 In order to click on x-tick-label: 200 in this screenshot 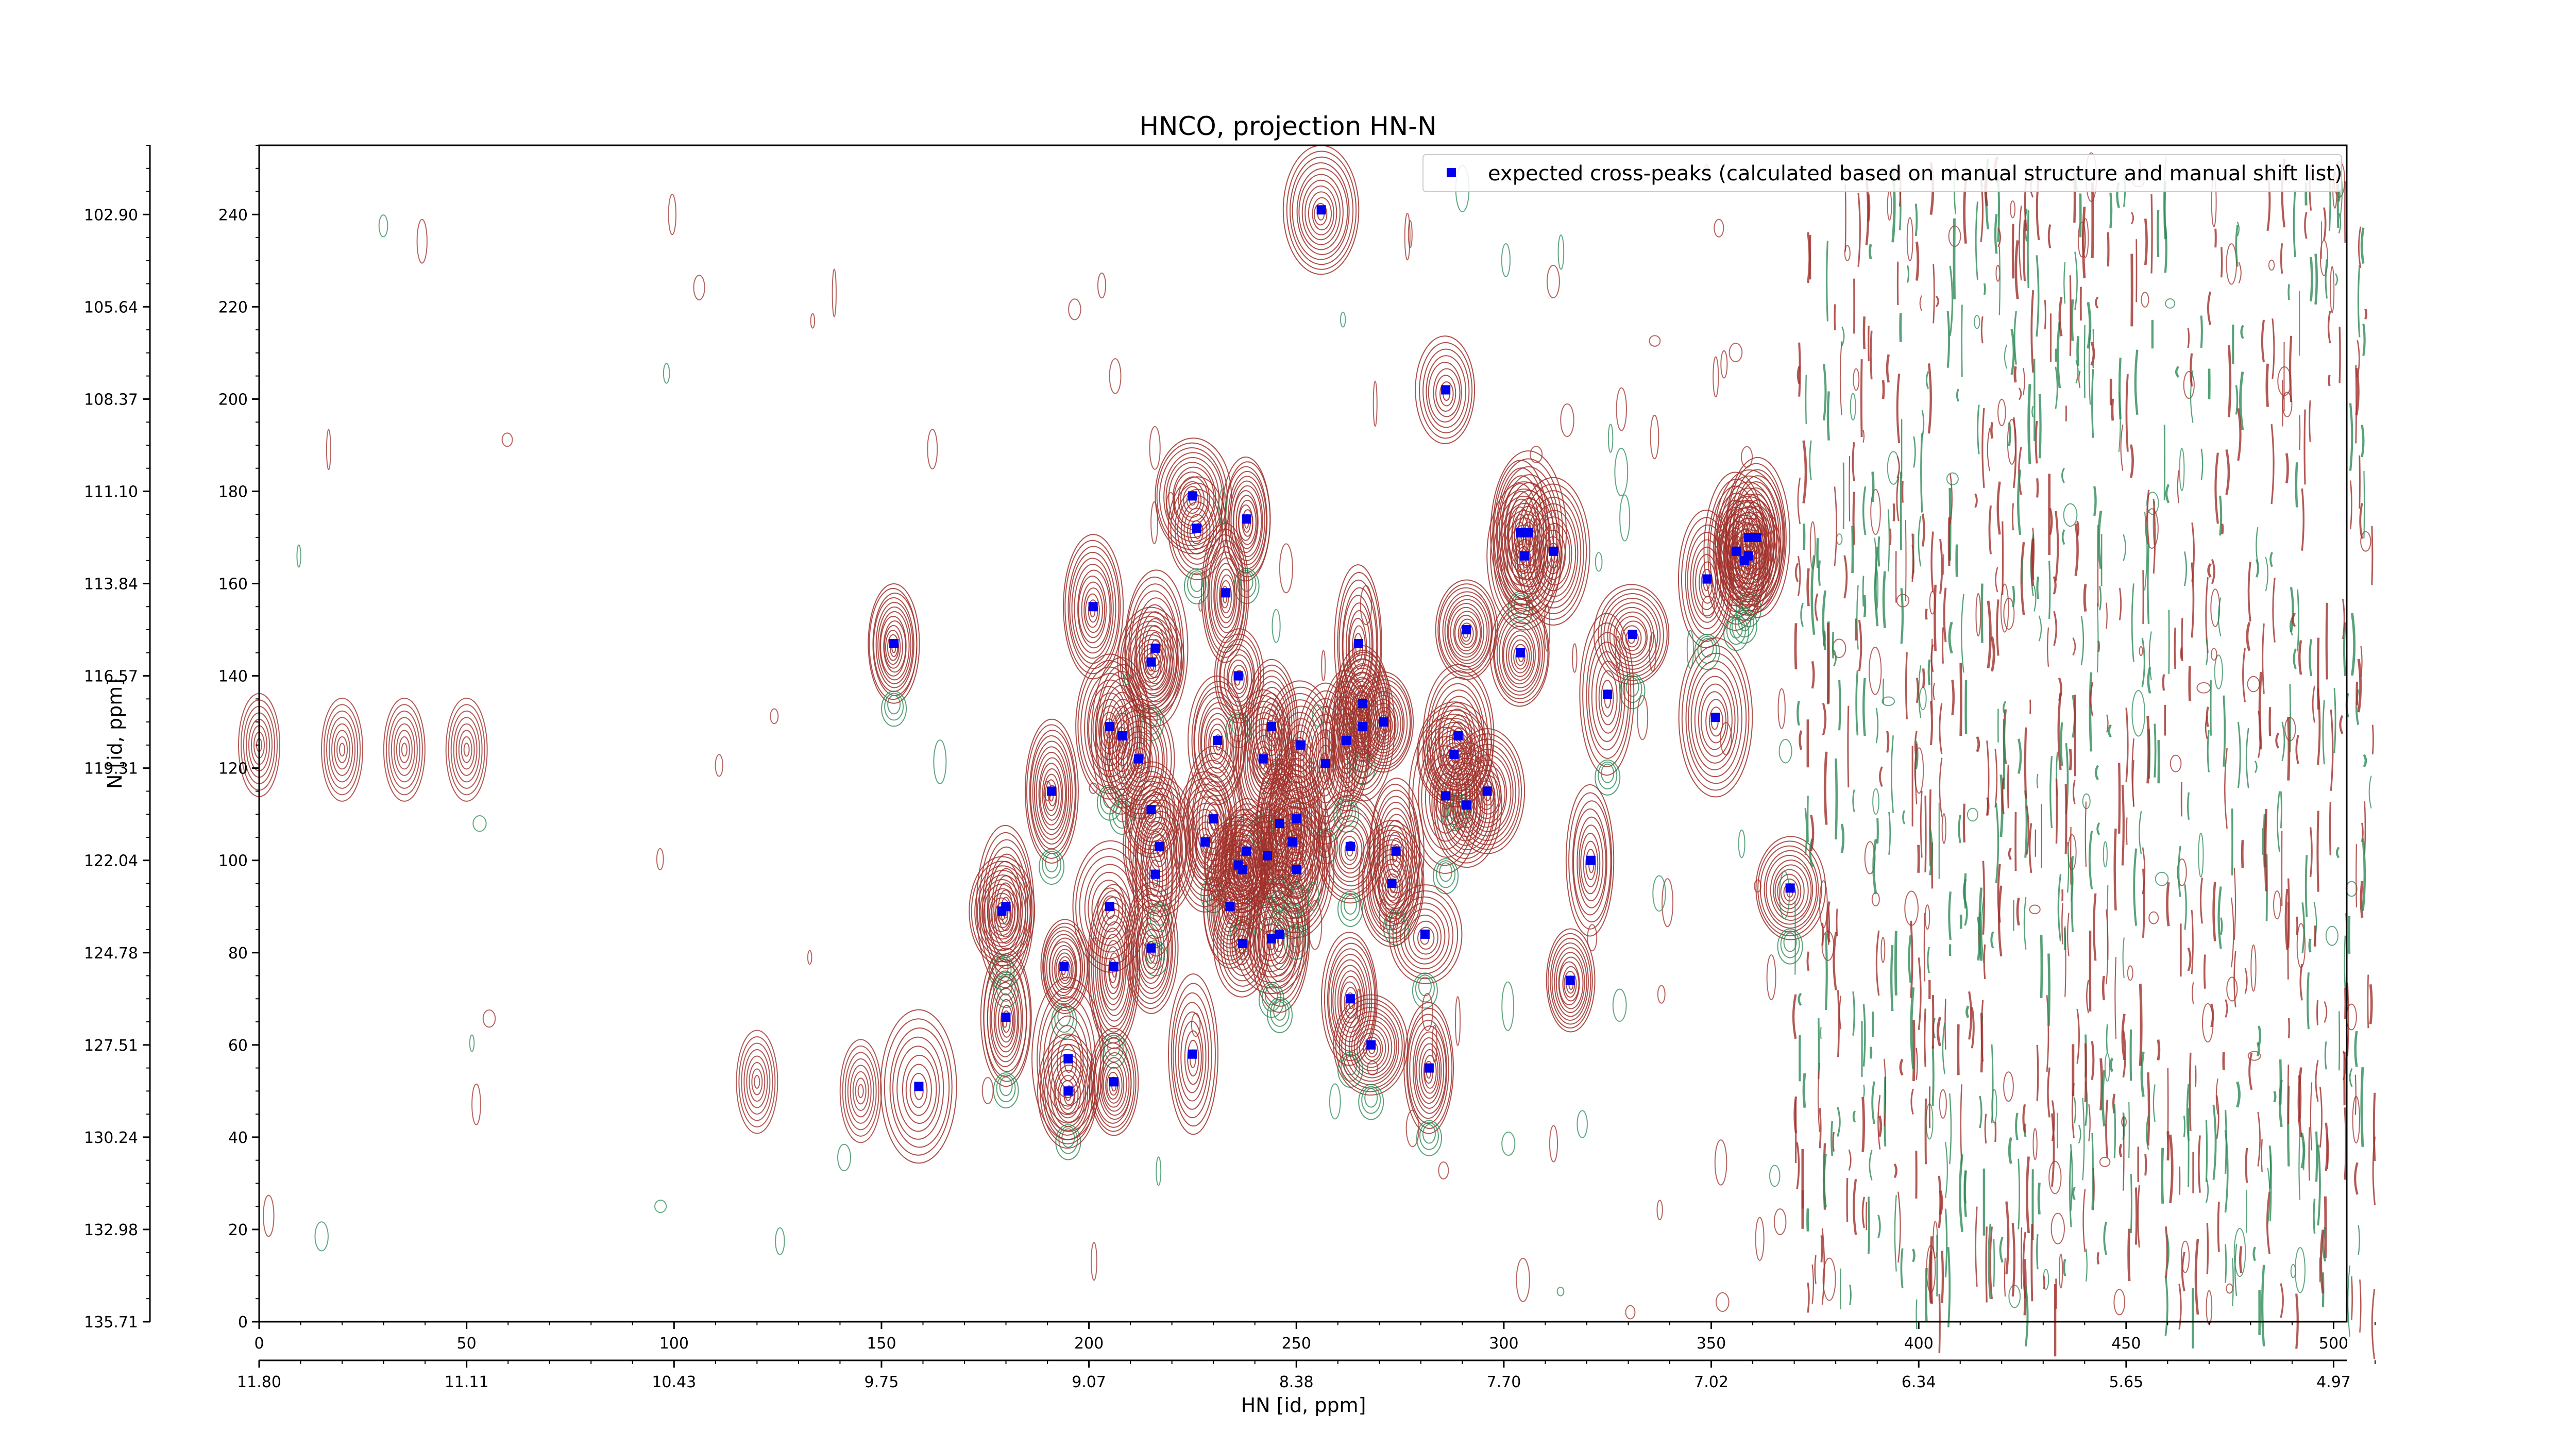, I will do `click(1089, 1344)`.